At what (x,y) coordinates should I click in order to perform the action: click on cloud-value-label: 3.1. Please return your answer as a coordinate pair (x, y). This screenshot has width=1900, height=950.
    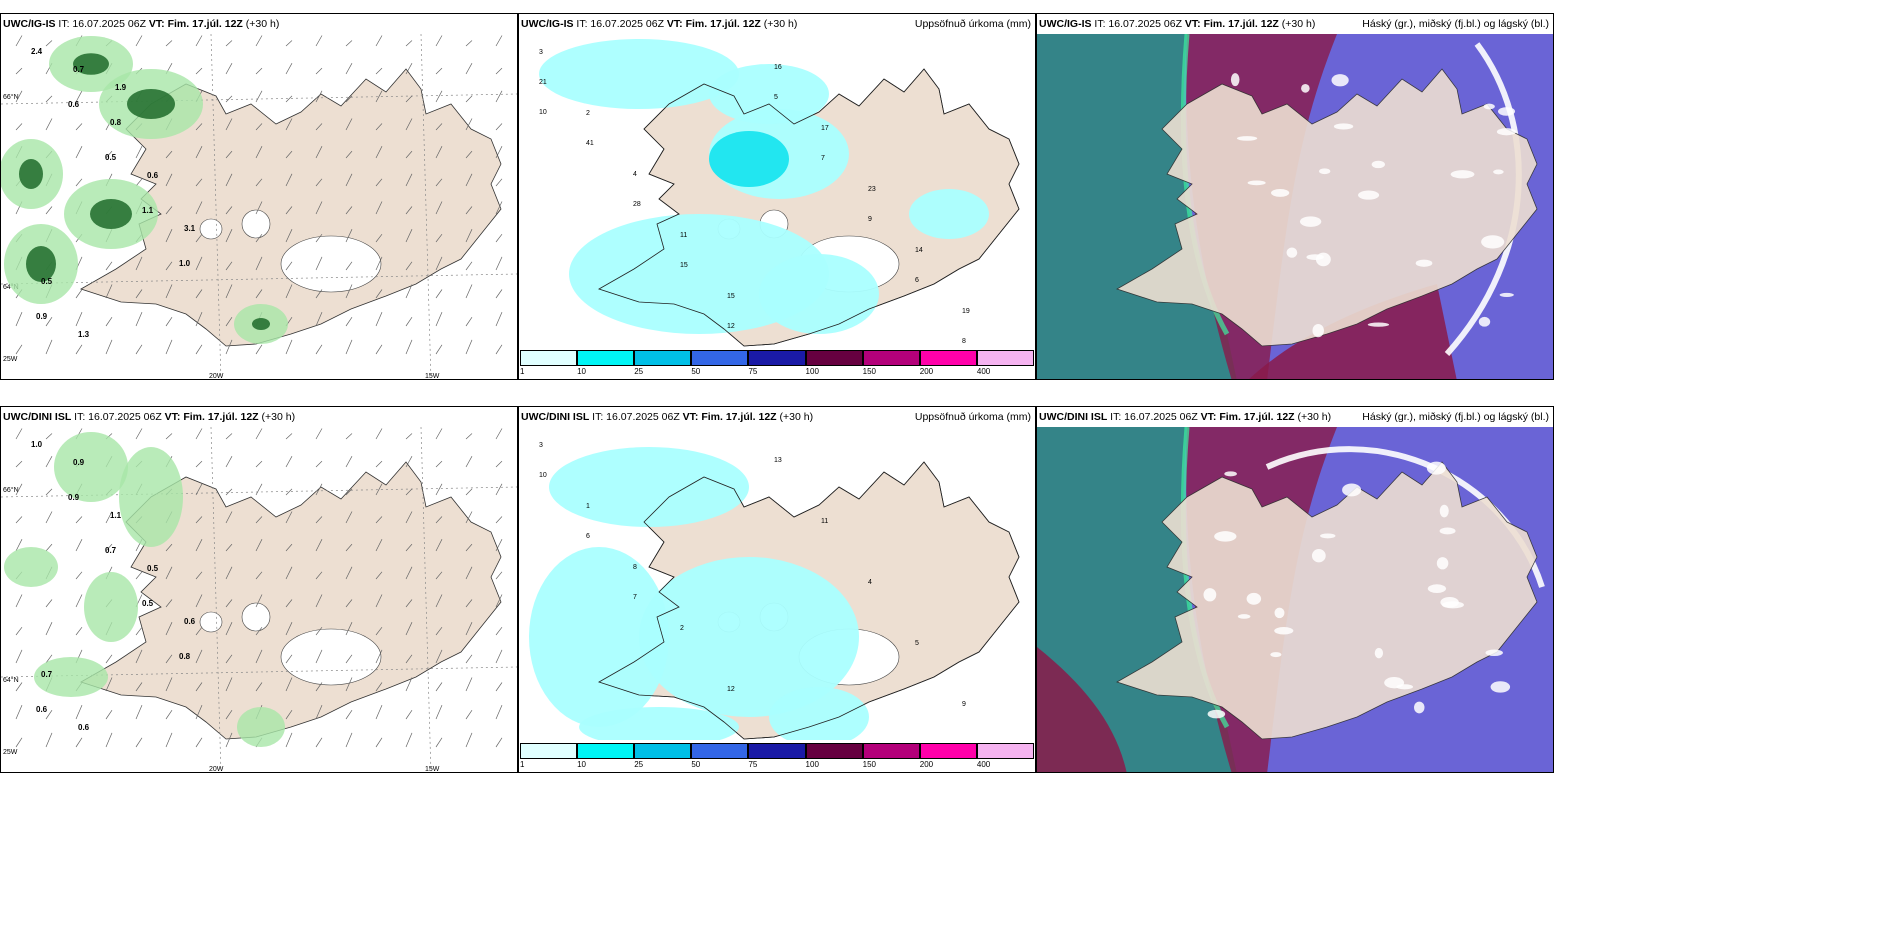
    Looking at the image, I should click on (190, 228).